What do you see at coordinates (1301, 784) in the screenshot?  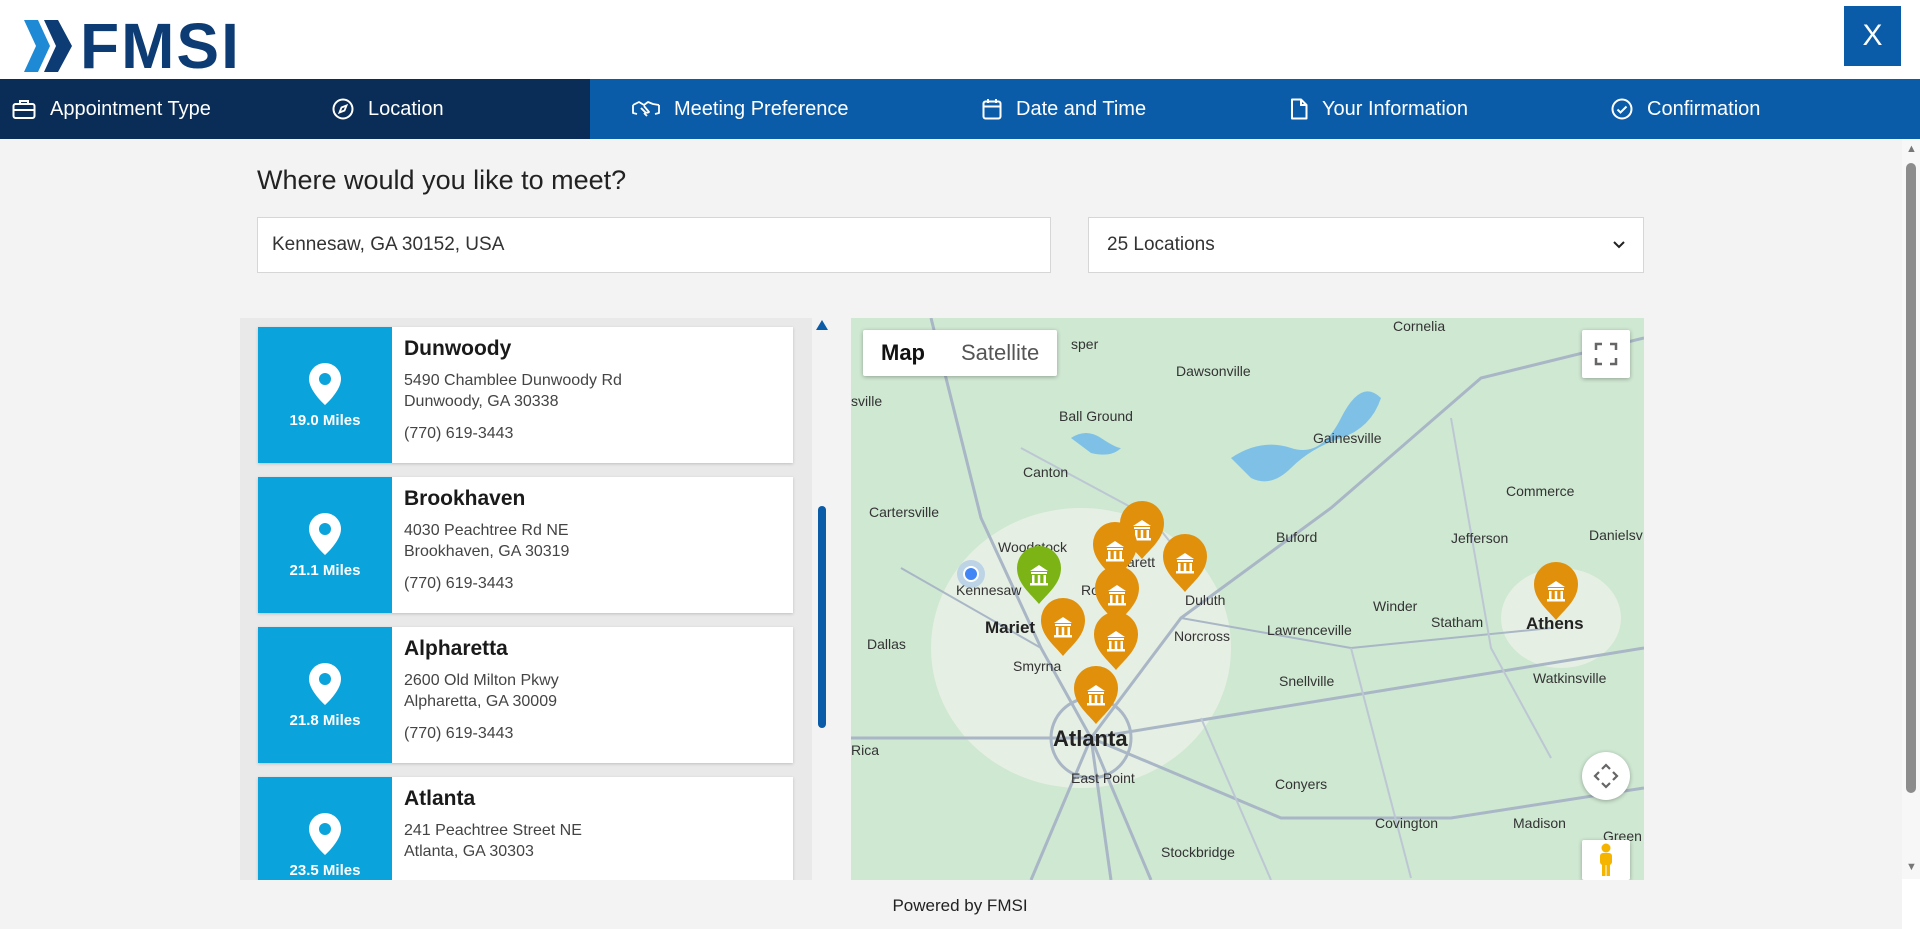 I see `map-label-conyers: Conyers` at bounding box center [1301, 784].